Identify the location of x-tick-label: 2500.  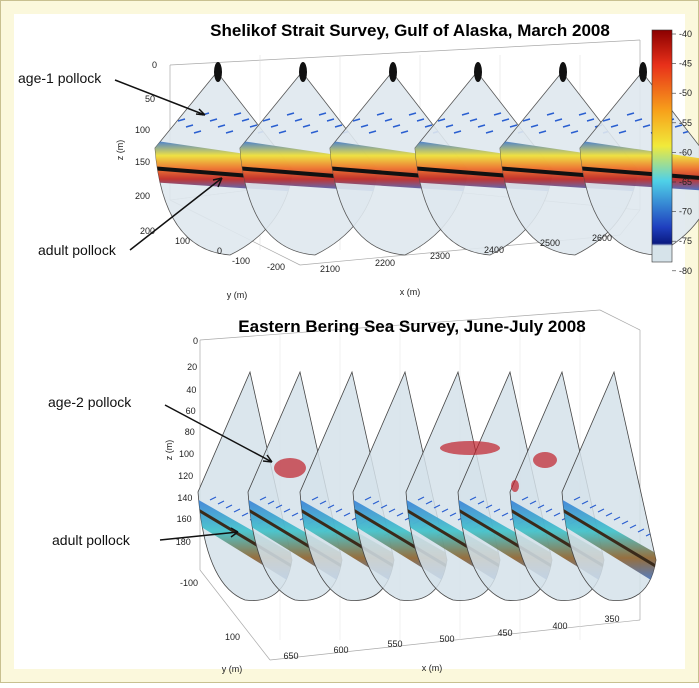
(550, 243).